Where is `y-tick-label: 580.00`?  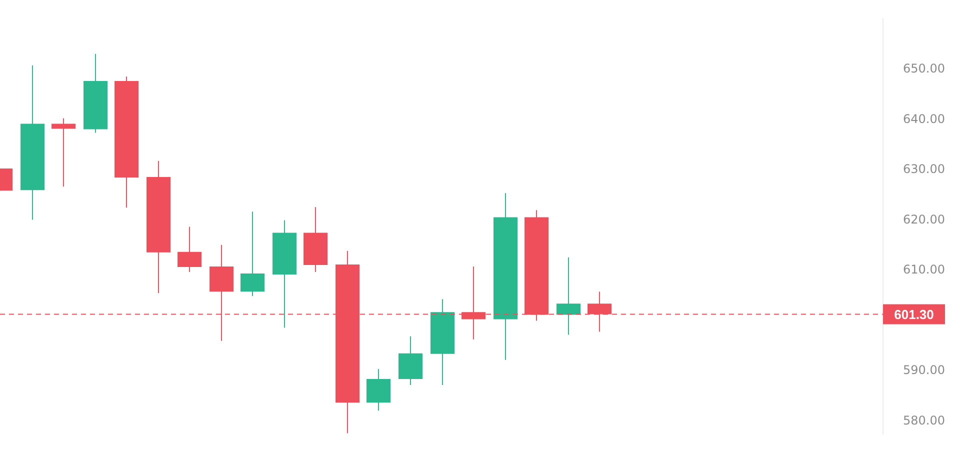
y-tick-label: 580.00 is located at coordinates (924, 420).